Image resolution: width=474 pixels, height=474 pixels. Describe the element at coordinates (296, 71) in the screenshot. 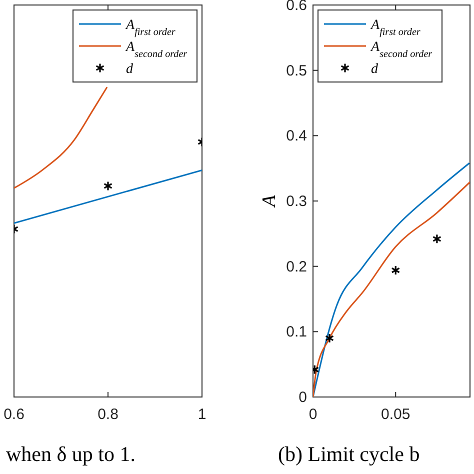

I see `y-tick-label: 0.5` at that location.